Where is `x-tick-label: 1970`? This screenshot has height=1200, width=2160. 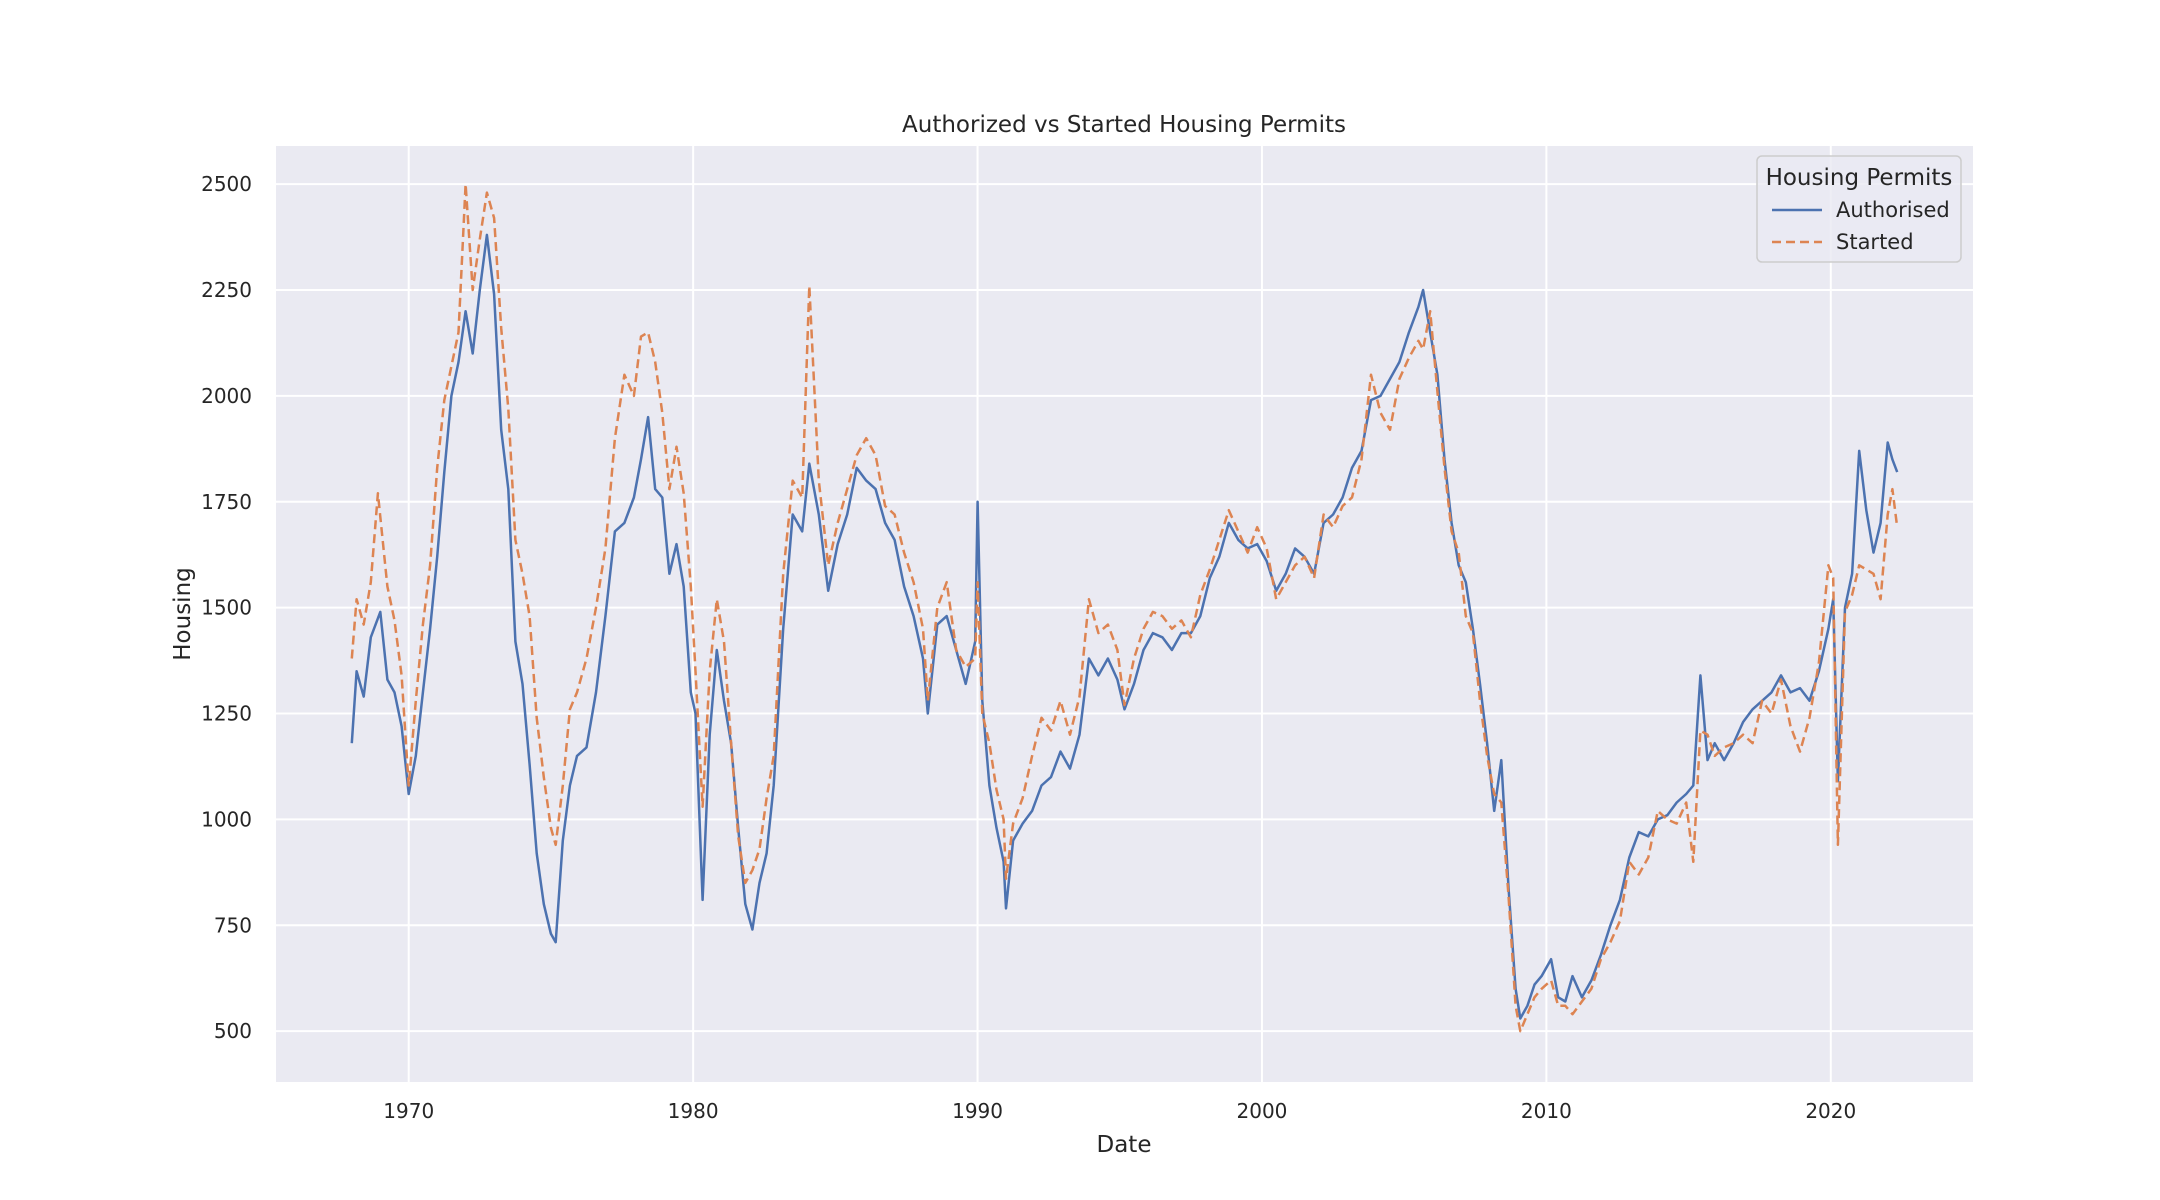
x-tick-label: 1970 is located at coordinates (408, 1111).